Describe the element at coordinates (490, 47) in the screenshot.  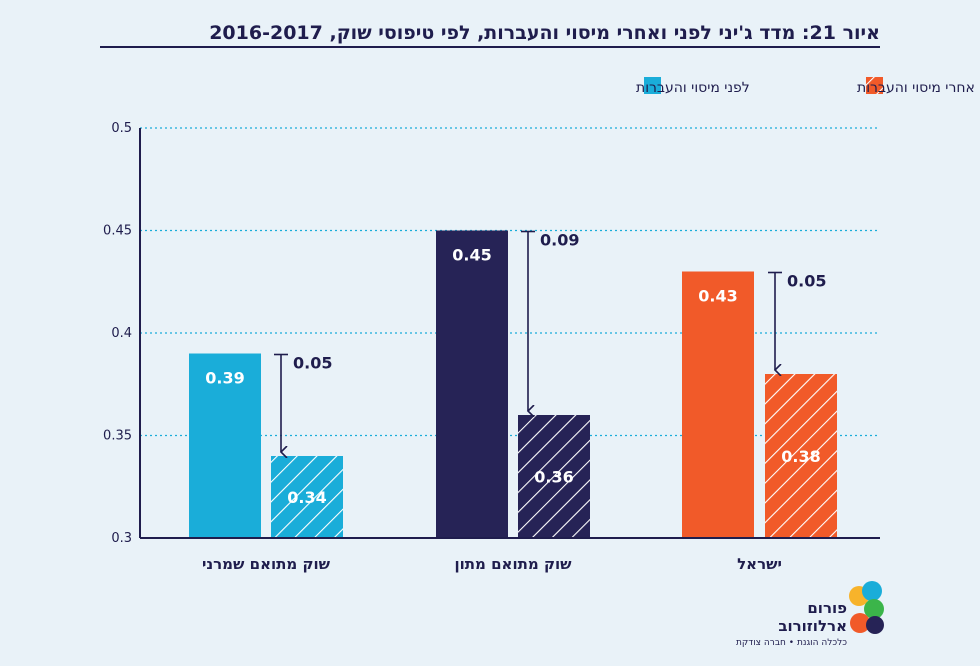
I see `title-underline` at that location.